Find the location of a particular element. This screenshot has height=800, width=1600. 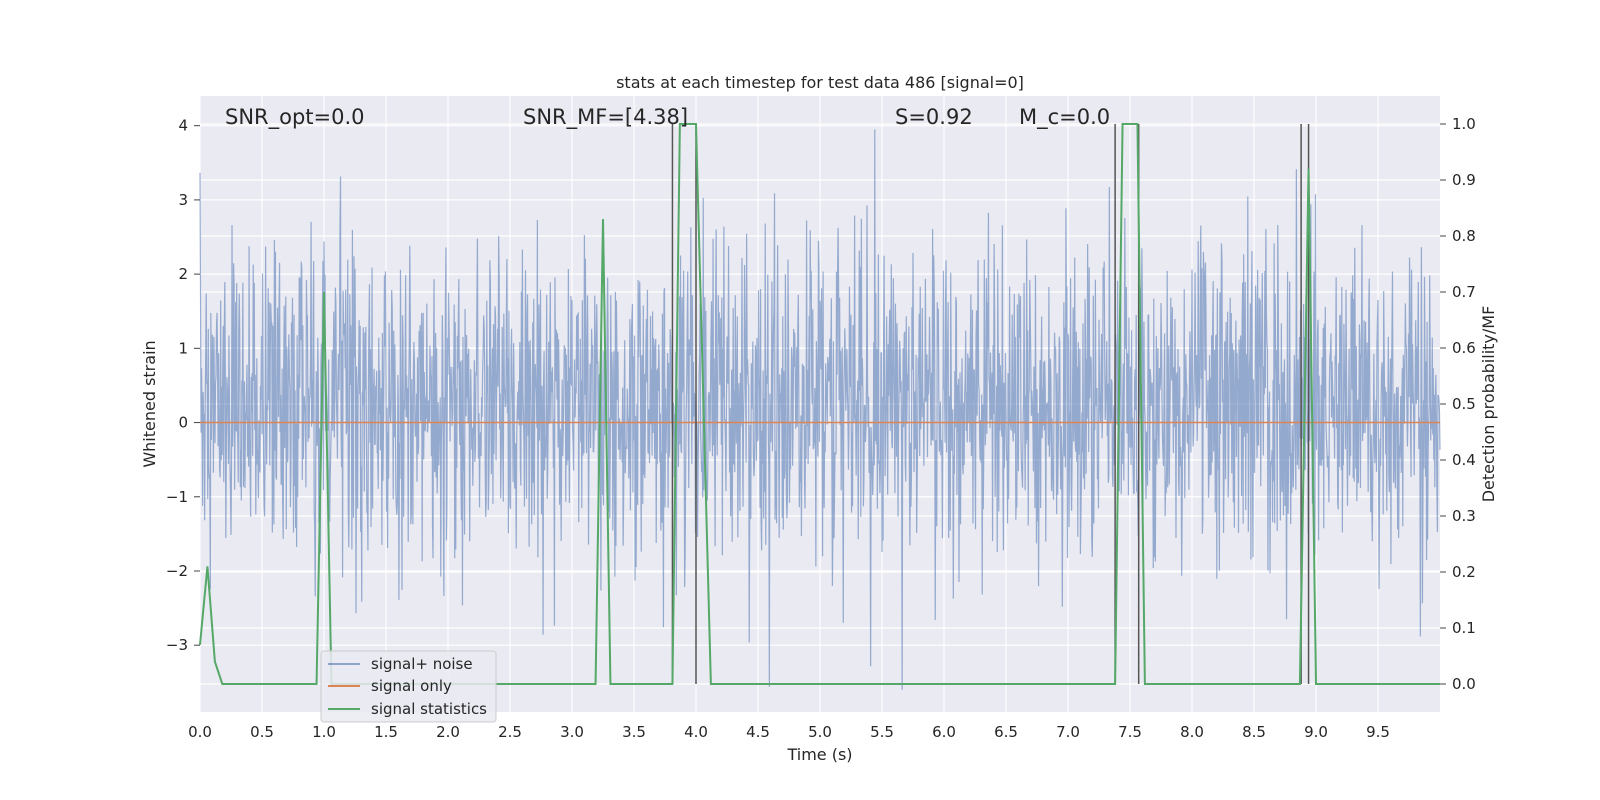

y2-axis-ticks: 1.0 0.9 0.8 0.7 0.6 0.5 0.4 0.3 0.2 0.1 0.0 is located at coordinates (1458, 404).